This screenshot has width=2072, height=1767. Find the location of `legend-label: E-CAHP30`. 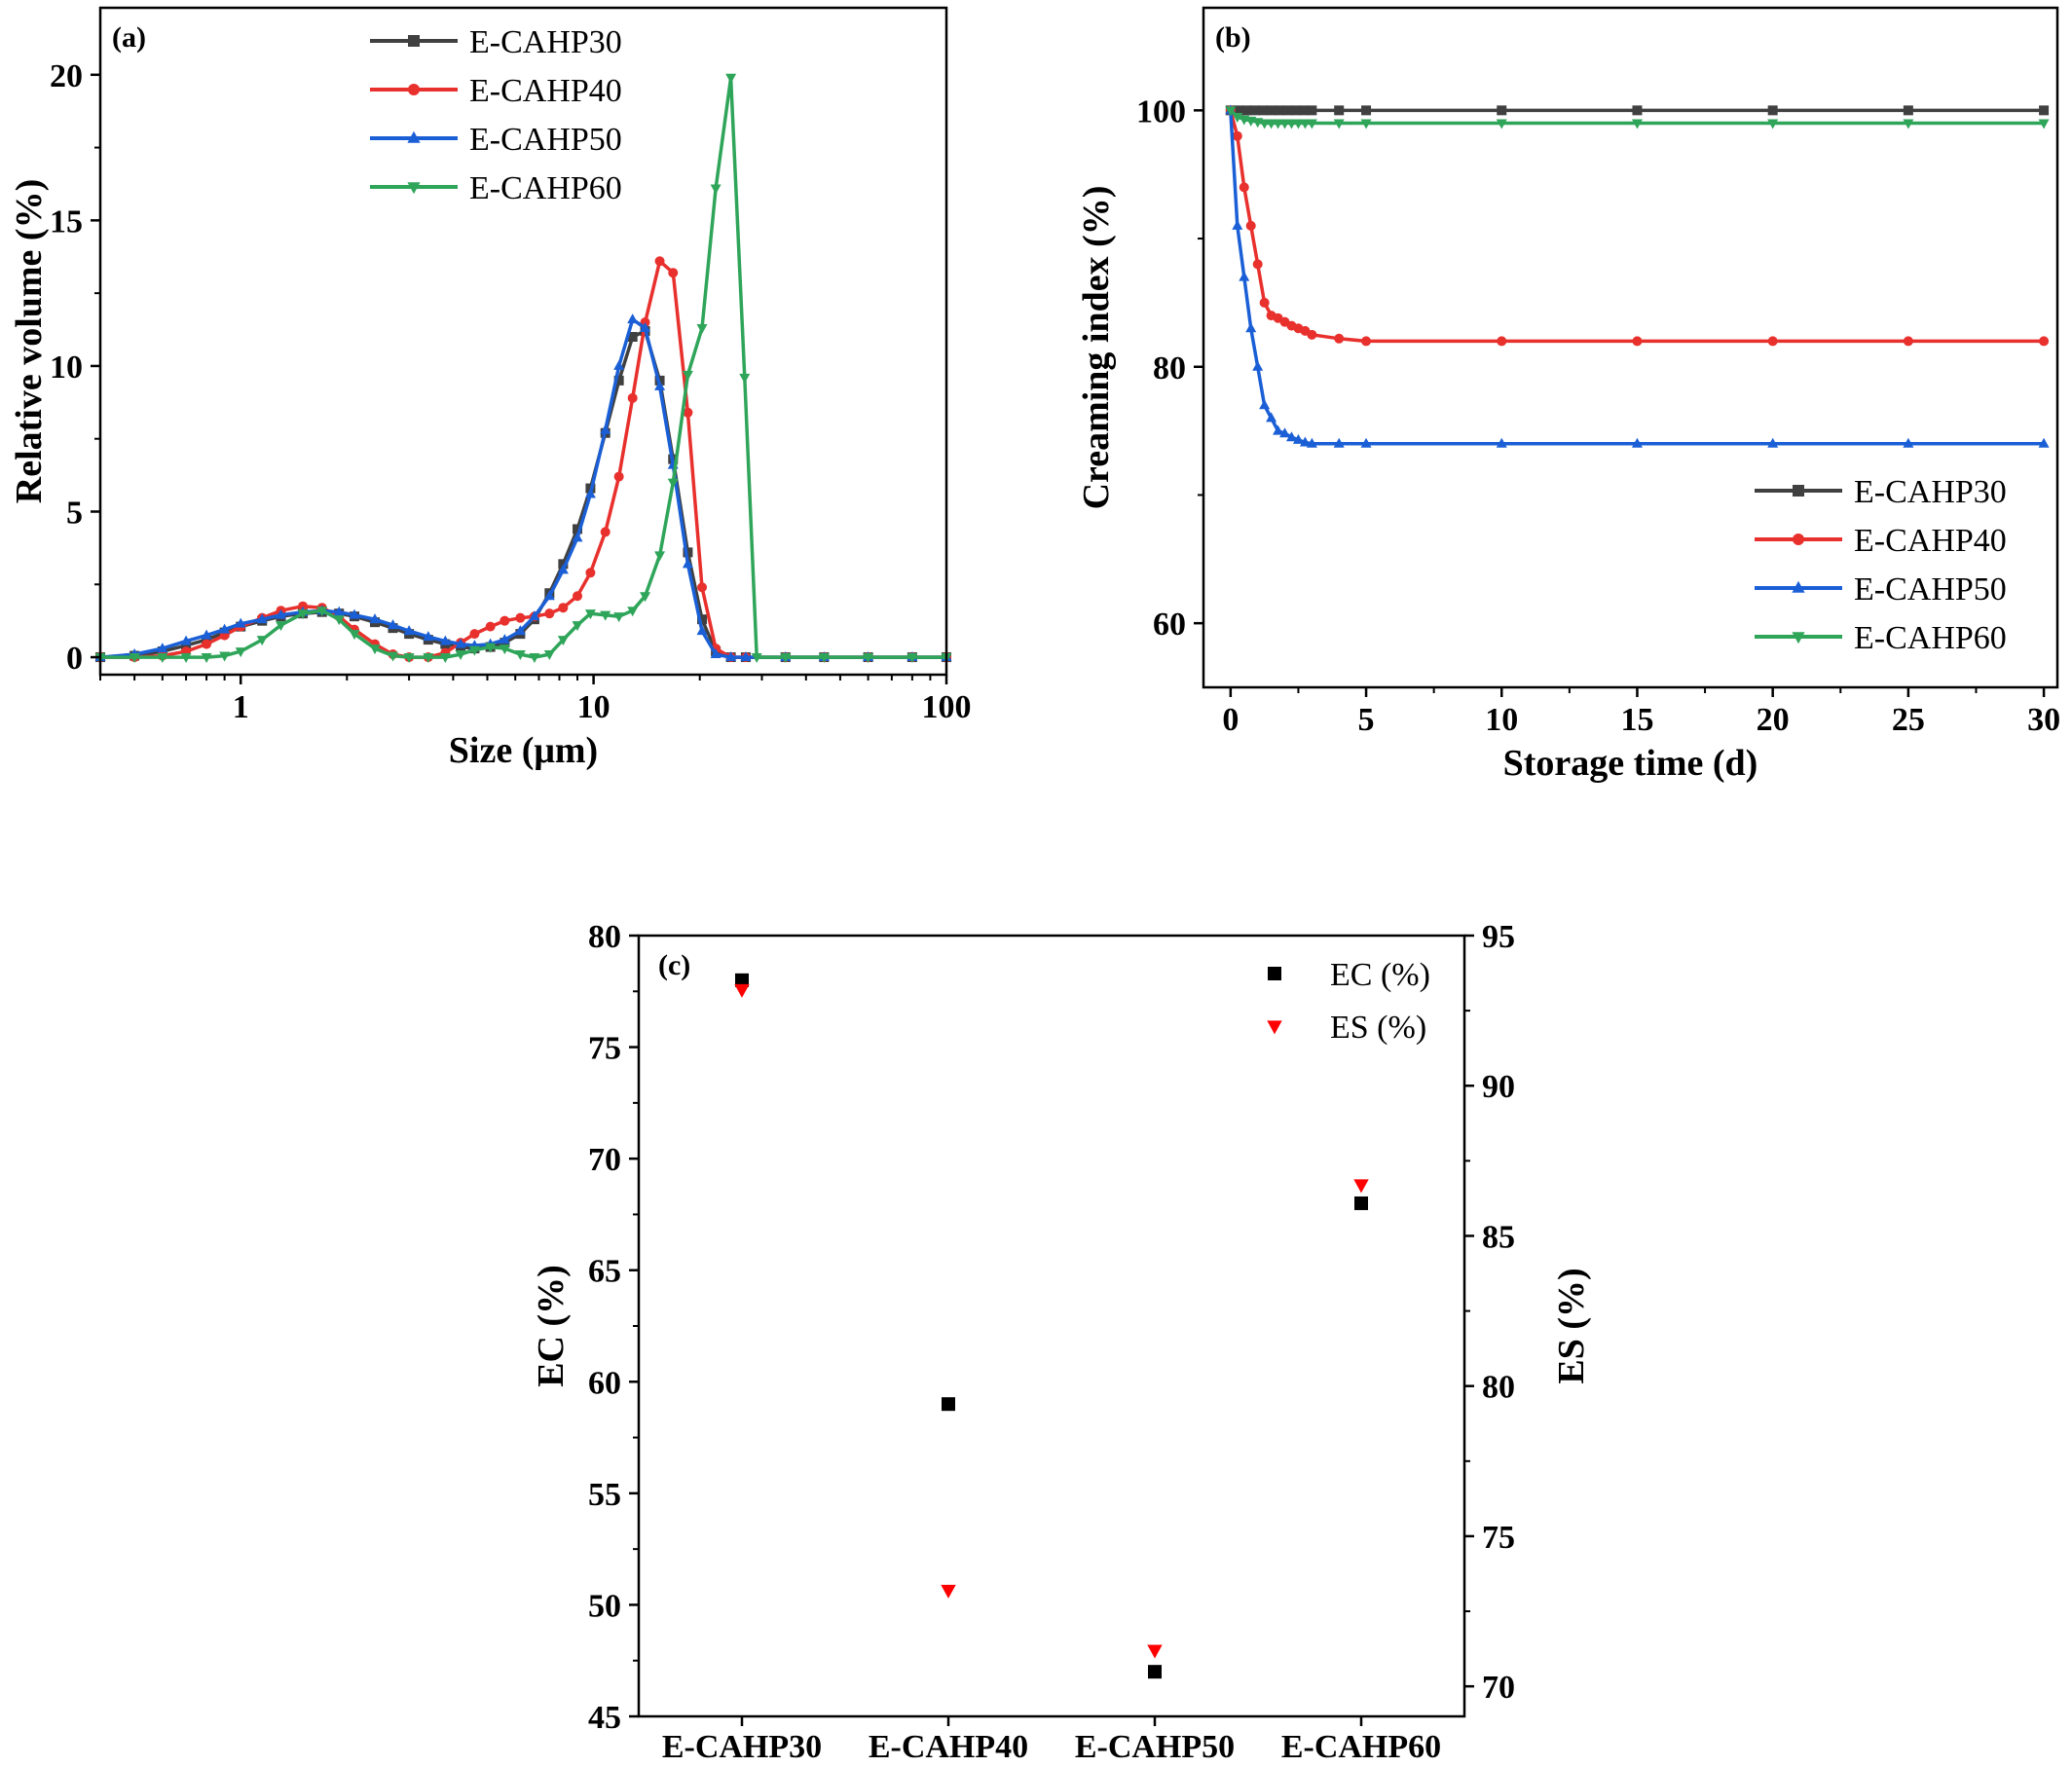

legend-label: E-CAHP30 is located at coordinates (1930, 492).